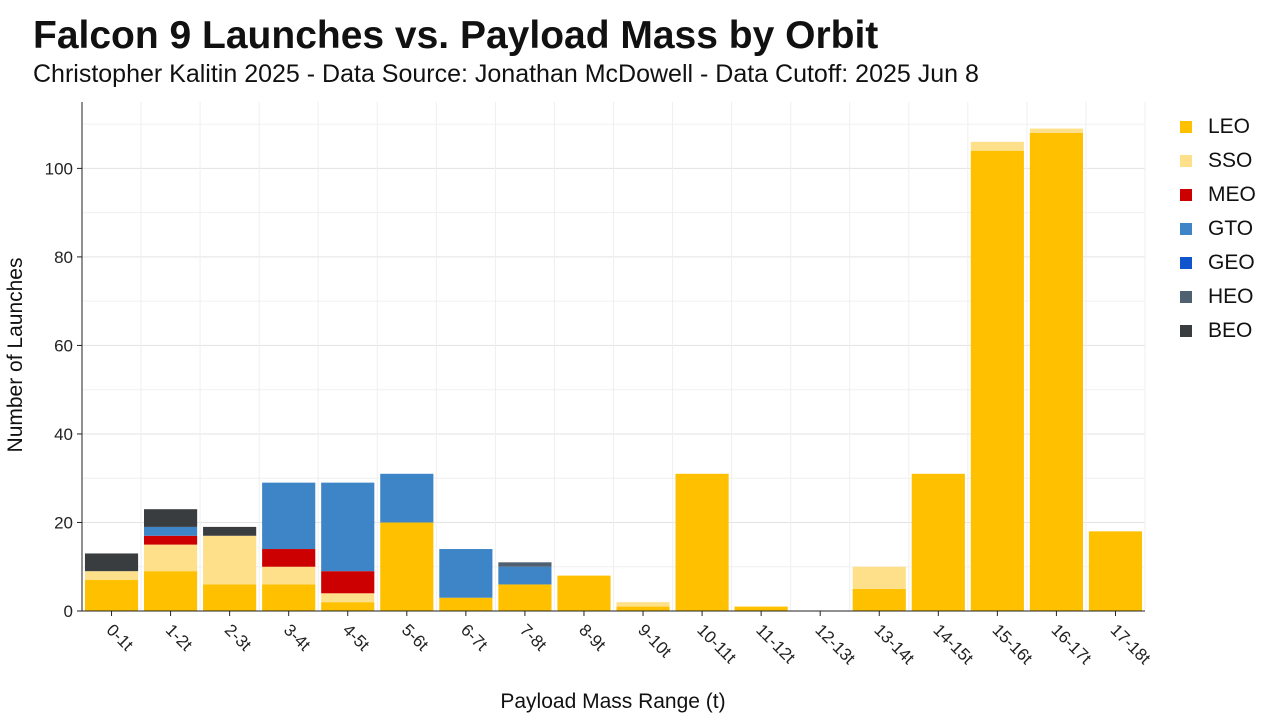  What do you see at coordinates (238, 637) in the screenshot?
I see `x-tick-label: 2-3t` at bounding box center [238, 637].